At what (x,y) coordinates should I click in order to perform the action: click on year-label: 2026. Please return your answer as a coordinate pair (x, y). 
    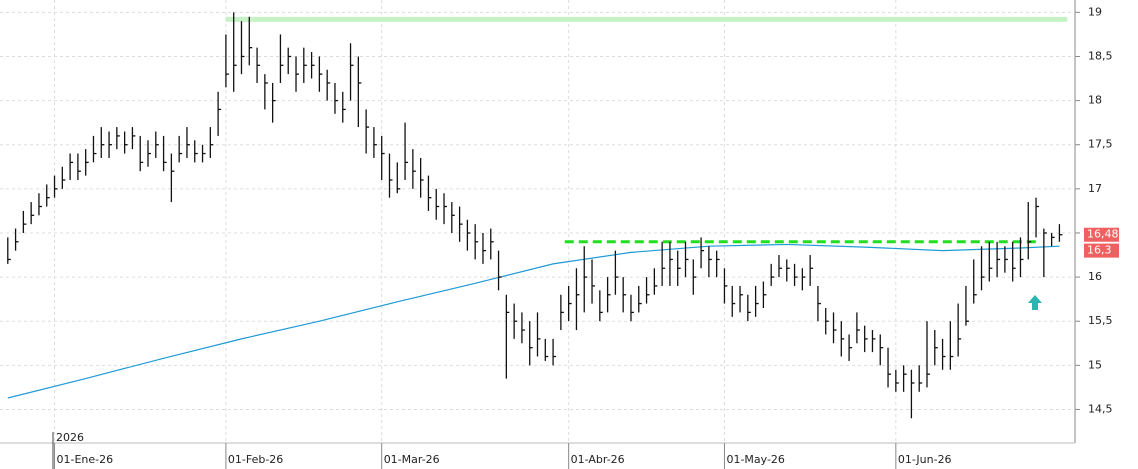
    Looking at the image, I should click on (70, 437).